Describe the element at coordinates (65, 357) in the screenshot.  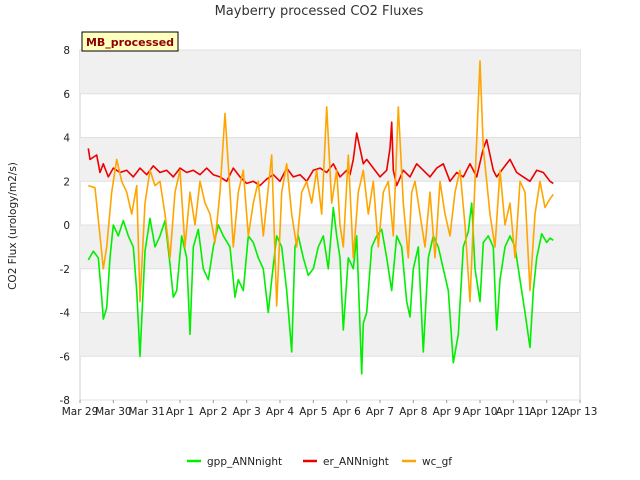
I see `y-tick-label: -6` at that location.